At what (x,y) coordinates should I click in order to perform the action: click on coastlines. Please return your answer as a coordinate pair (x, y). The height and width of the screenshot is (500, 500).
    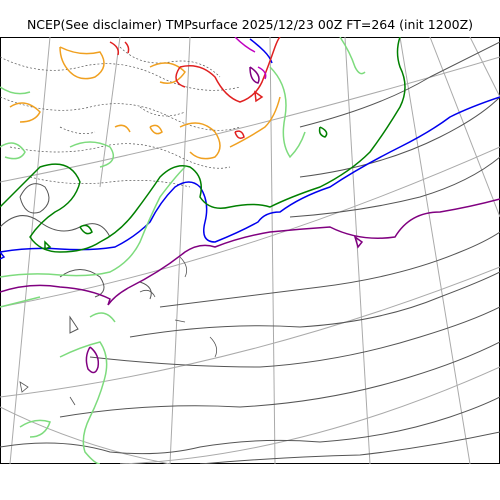
    Looking at the image, I should click on (118, 331).